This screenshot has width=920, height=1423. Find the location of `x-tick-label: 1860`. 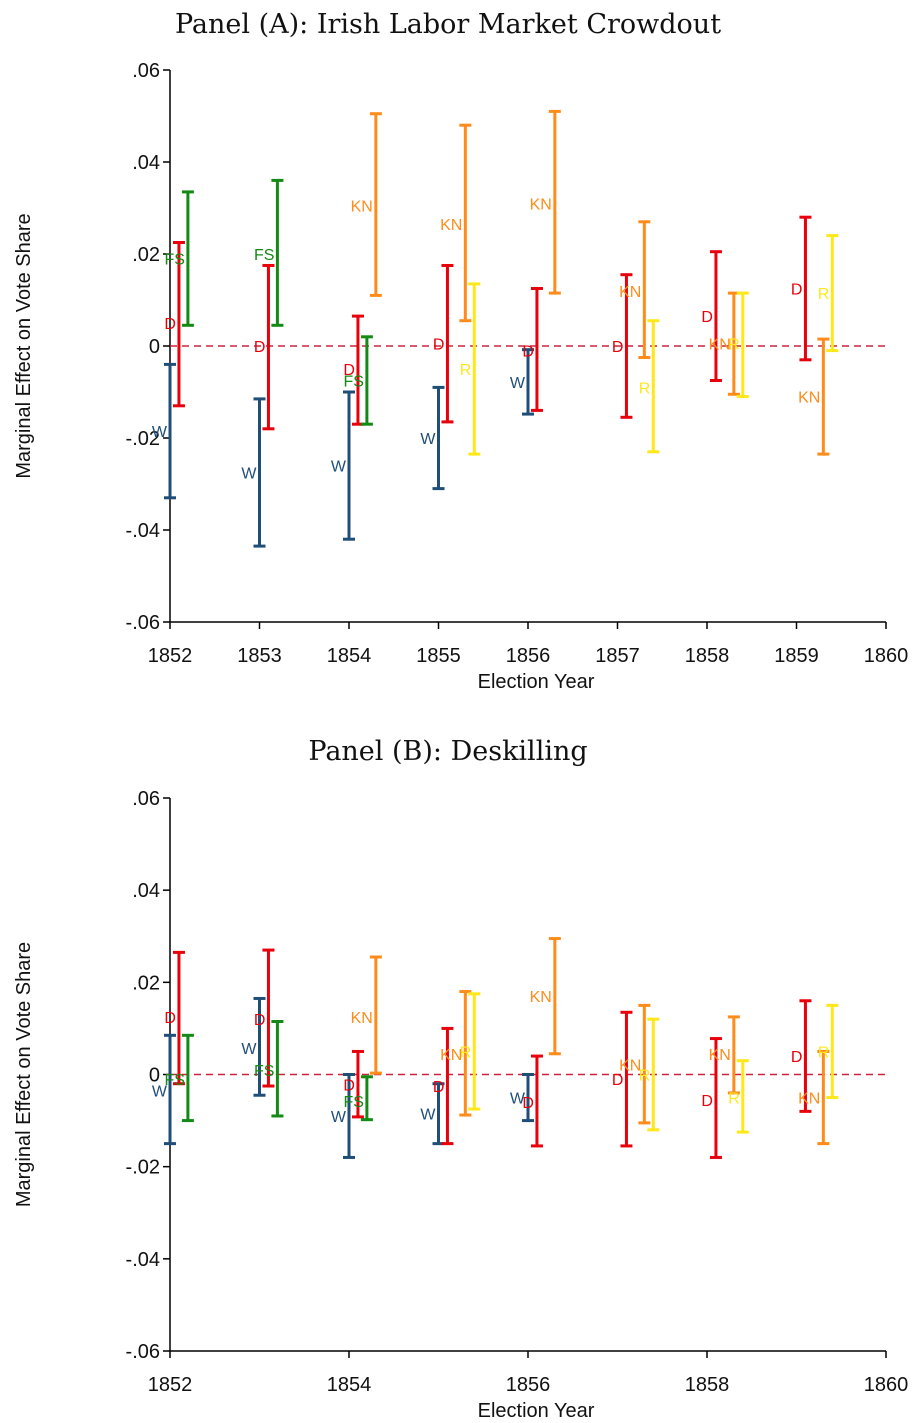

x-tick-label: 1860 is located at coordinates (886, 1385).